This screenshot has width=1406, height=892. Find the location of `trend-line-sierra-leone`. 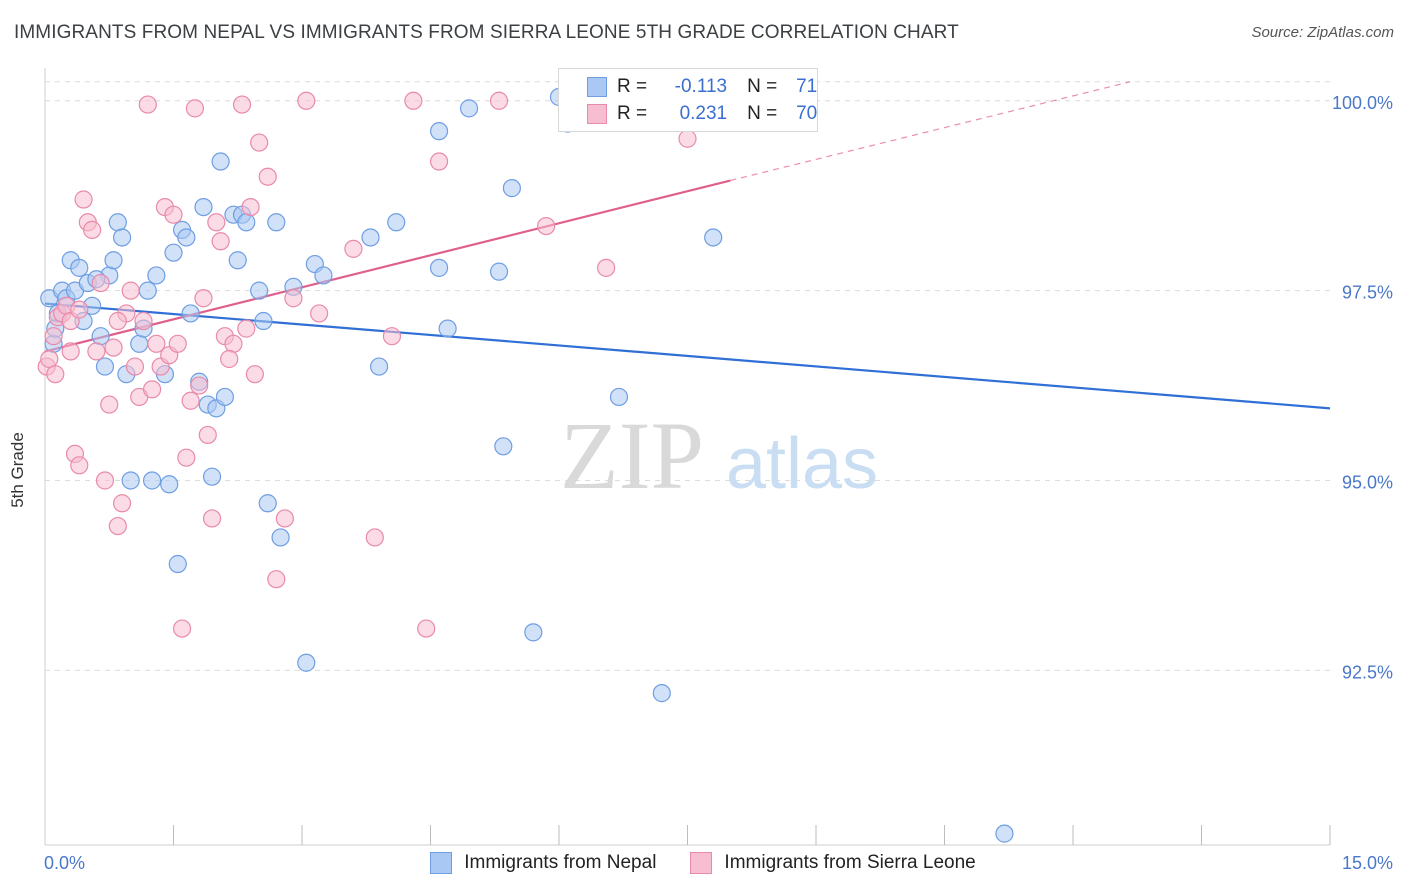

trend-line-sierra-leone is located at coordinates (387, 266).